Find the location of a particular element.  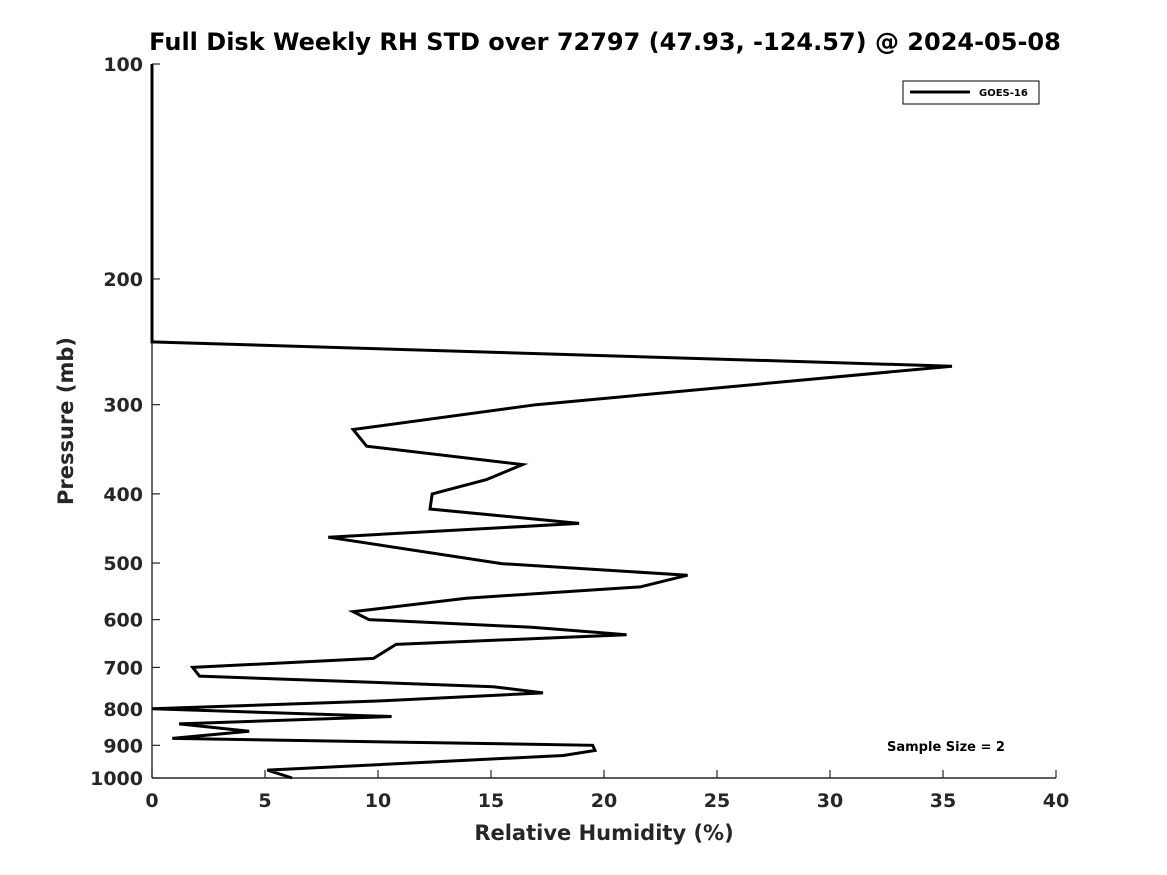

y-tick-label: 900 is located at coordinates (123, 746).